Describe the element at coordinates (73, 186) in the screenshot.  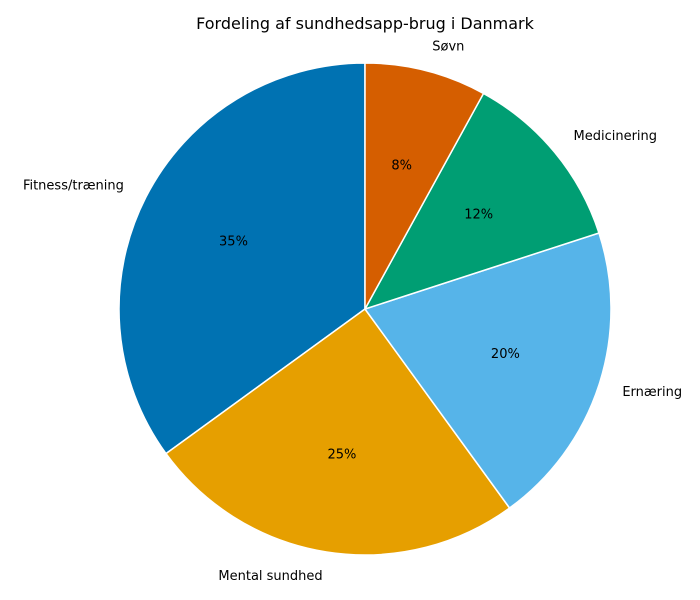
I see `pie-category-label-fitness-træning: Fitness/træning` at that location.